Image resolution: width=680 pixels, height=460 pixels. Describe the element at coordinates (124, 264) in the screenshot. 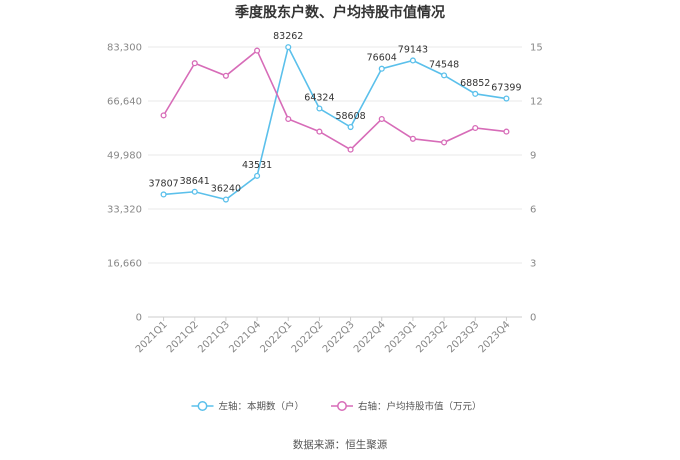

I see `left-tick-label: 16,660` at that location.